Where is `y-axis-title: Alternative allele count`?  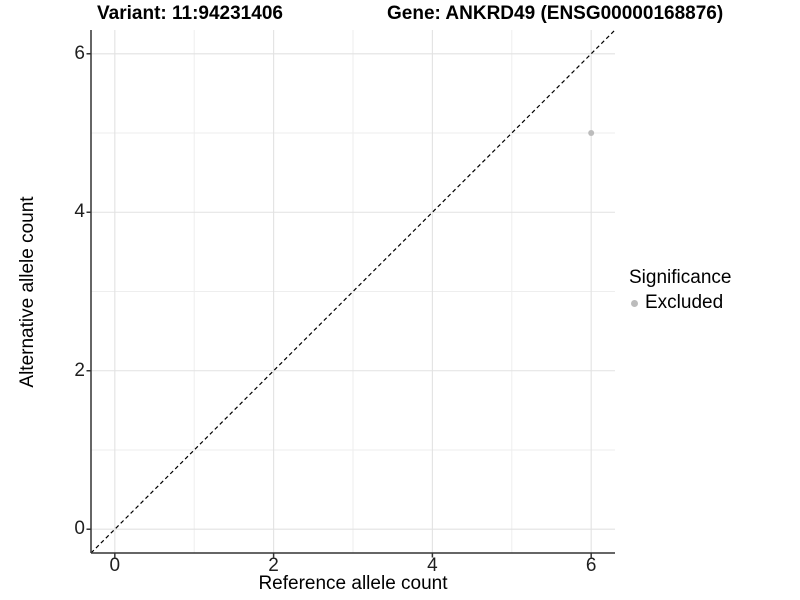
y-axis-title: Alternative allele count is located at coordinates (27, 292).